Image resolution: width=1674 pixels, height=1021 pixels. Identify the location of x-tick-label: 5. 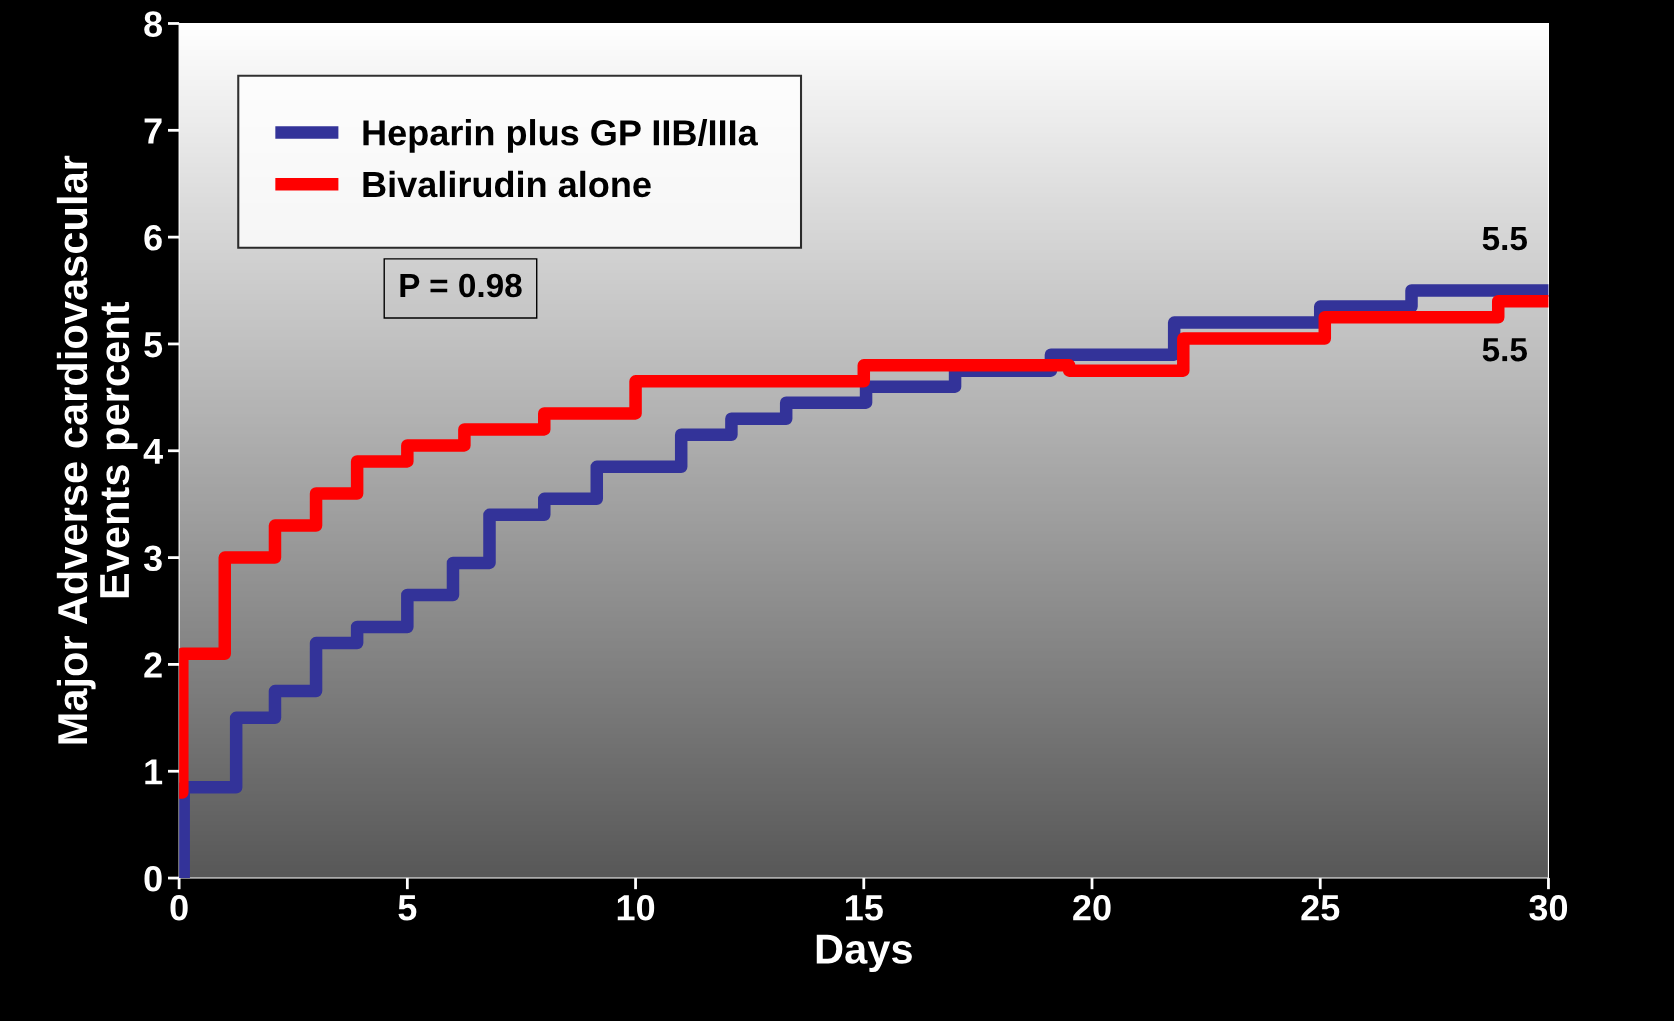
(407, 908).